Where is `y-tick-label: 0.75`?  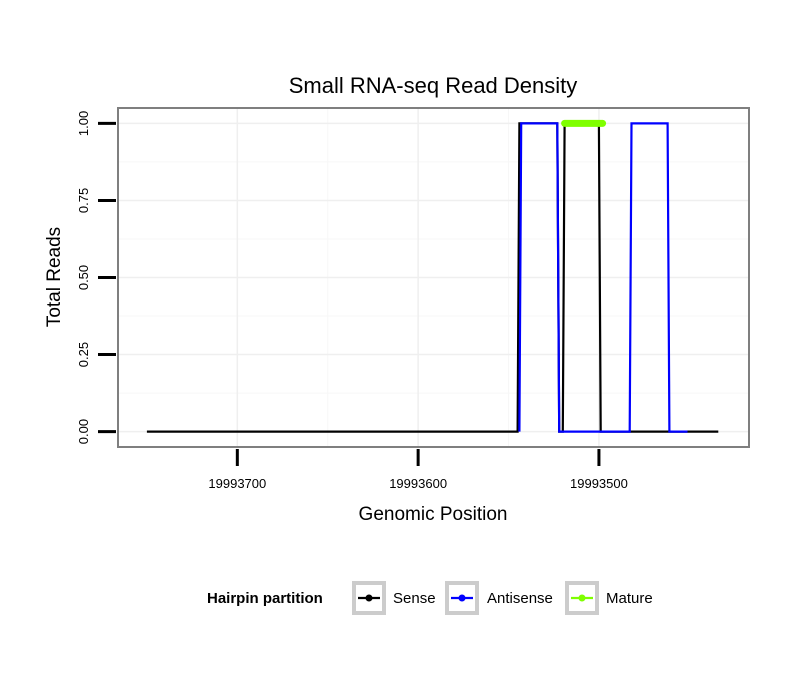 y-tick-label: 0.75 is located at coordinates (83, 200).